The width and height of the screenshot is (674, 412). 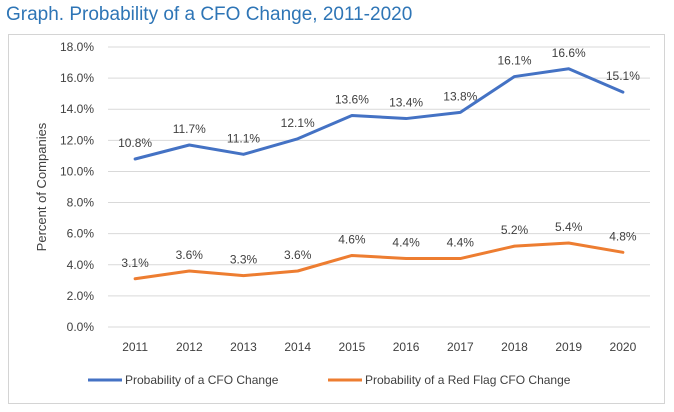 What do you see at coordinates (514, 347) in the screenshot?
I see `x-tick-label: 2018` at bounding box center [514, 347].